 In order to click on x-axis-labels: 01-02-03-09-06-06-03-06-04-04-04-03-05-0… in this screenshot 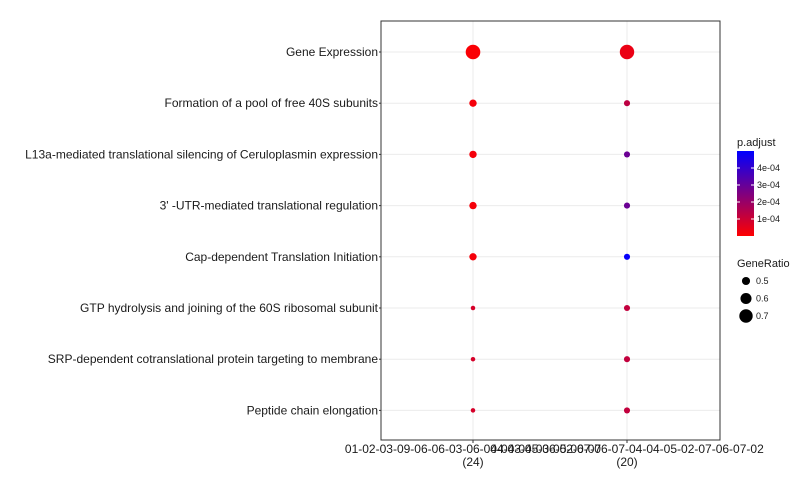, I will do `click(554, 454)`.